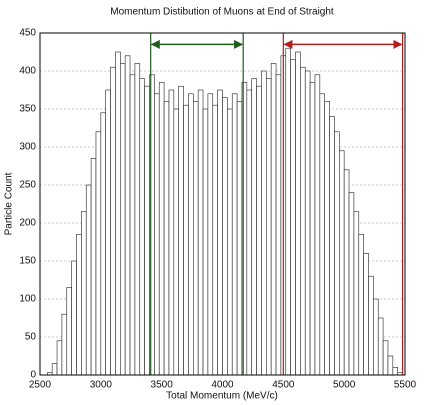 The width and height of the screenshot is (432, 405). I want to click on y-tick-label: 100, so click(27, 299).